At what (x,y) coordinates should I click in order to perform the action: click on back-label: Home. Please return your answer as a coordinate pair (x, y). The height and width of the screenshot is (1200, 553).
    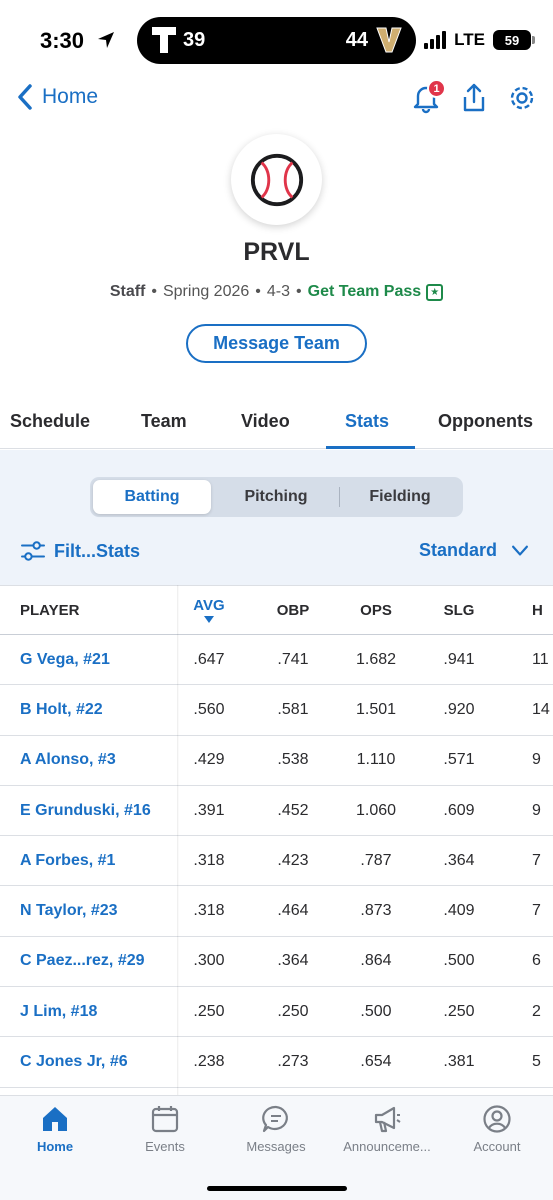
    Looking at the image, I should click on (70, 96).